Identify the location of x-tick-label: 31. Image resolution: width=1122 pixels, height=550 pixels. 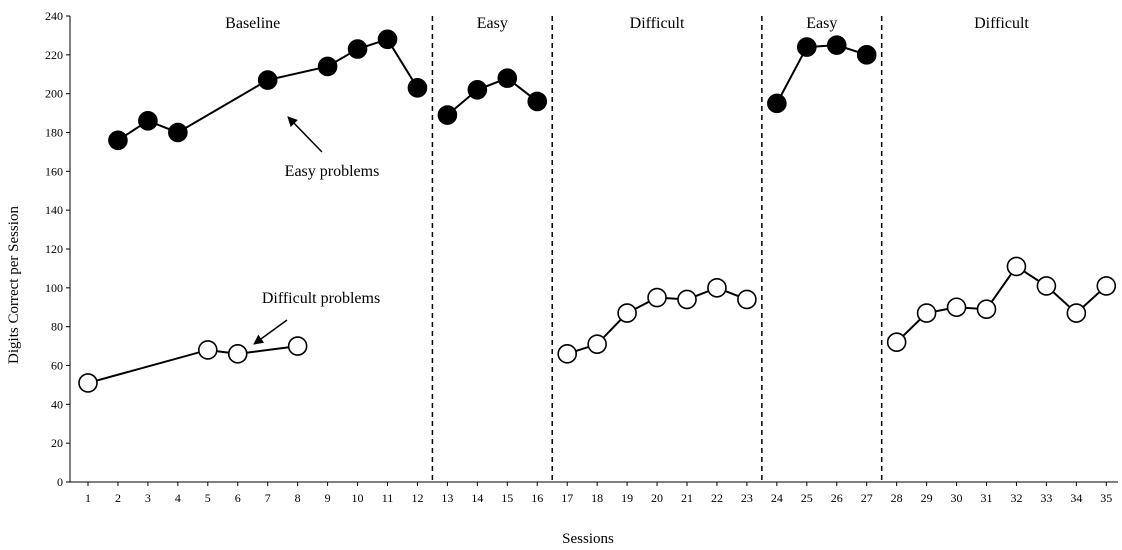
(987, 498).